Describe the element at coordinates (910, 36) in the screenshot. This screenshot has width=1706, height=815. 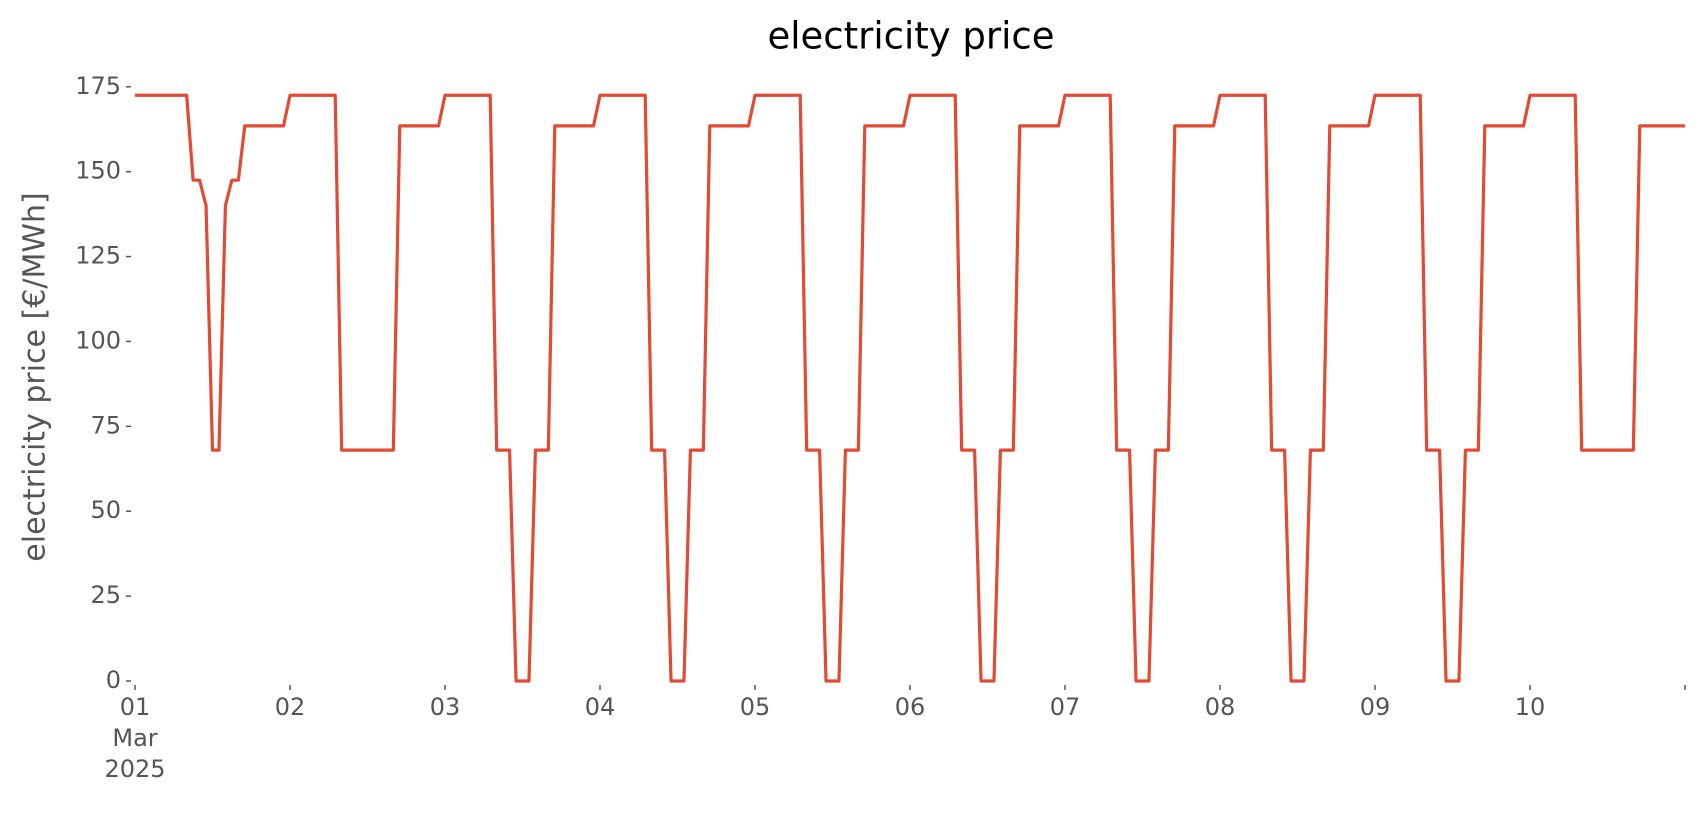
I see `chart-title: electricity price` at that location.